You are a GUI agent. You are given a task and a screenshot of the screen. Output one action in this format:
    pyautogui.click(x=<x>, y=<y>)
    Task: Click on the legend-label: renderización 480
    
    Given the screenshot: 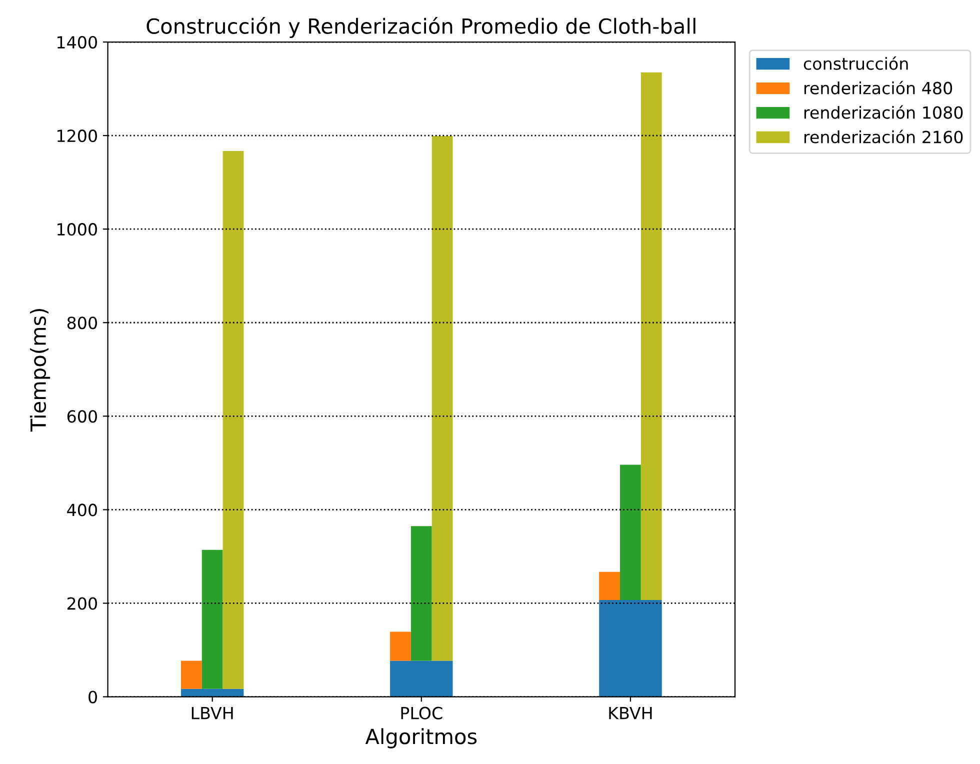 What is the action you would take?
    pyautogui.click(x=878, y=87)
    